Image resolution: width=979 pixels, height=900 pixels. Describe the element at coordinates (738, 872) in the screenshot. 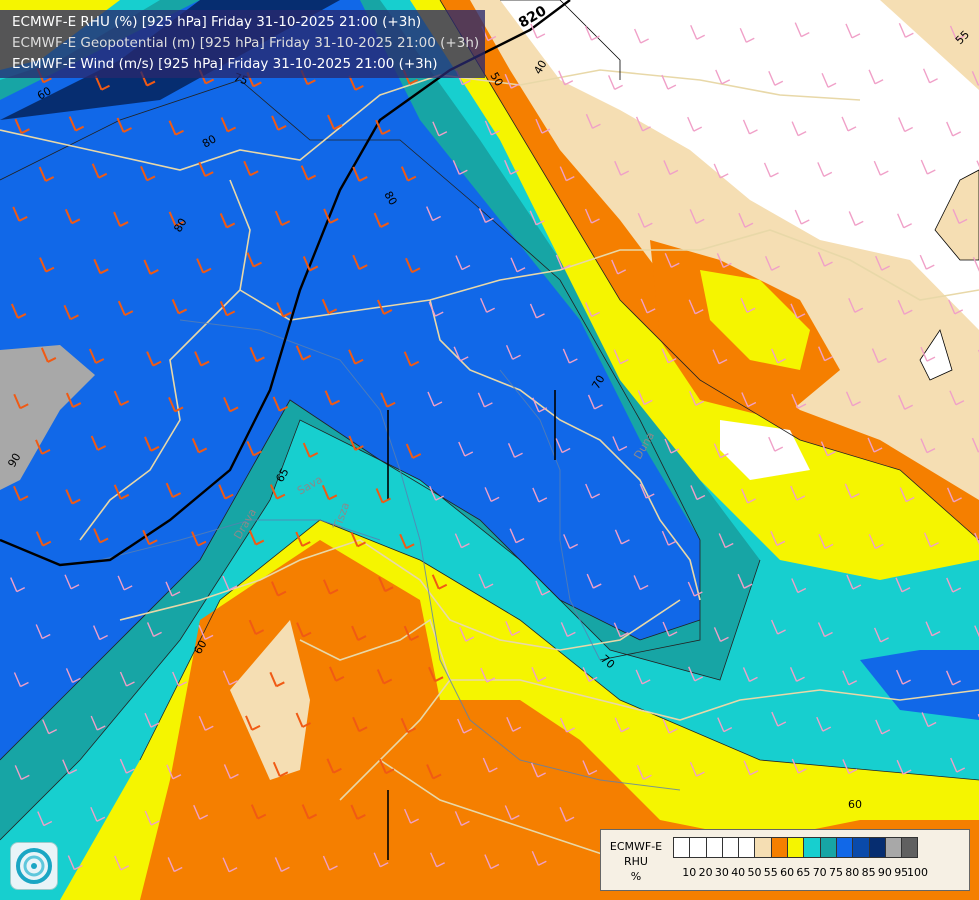

I see `legend-tick-label: 40` at that location.